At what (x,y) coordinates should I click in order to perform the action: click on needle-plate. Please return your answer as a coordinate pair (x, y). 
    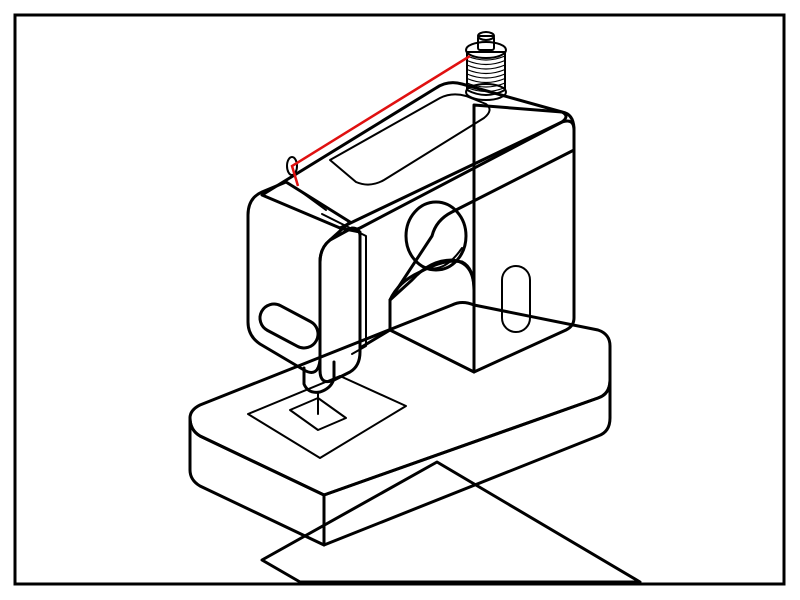
    Looking at the image, I should click on (327, 417).